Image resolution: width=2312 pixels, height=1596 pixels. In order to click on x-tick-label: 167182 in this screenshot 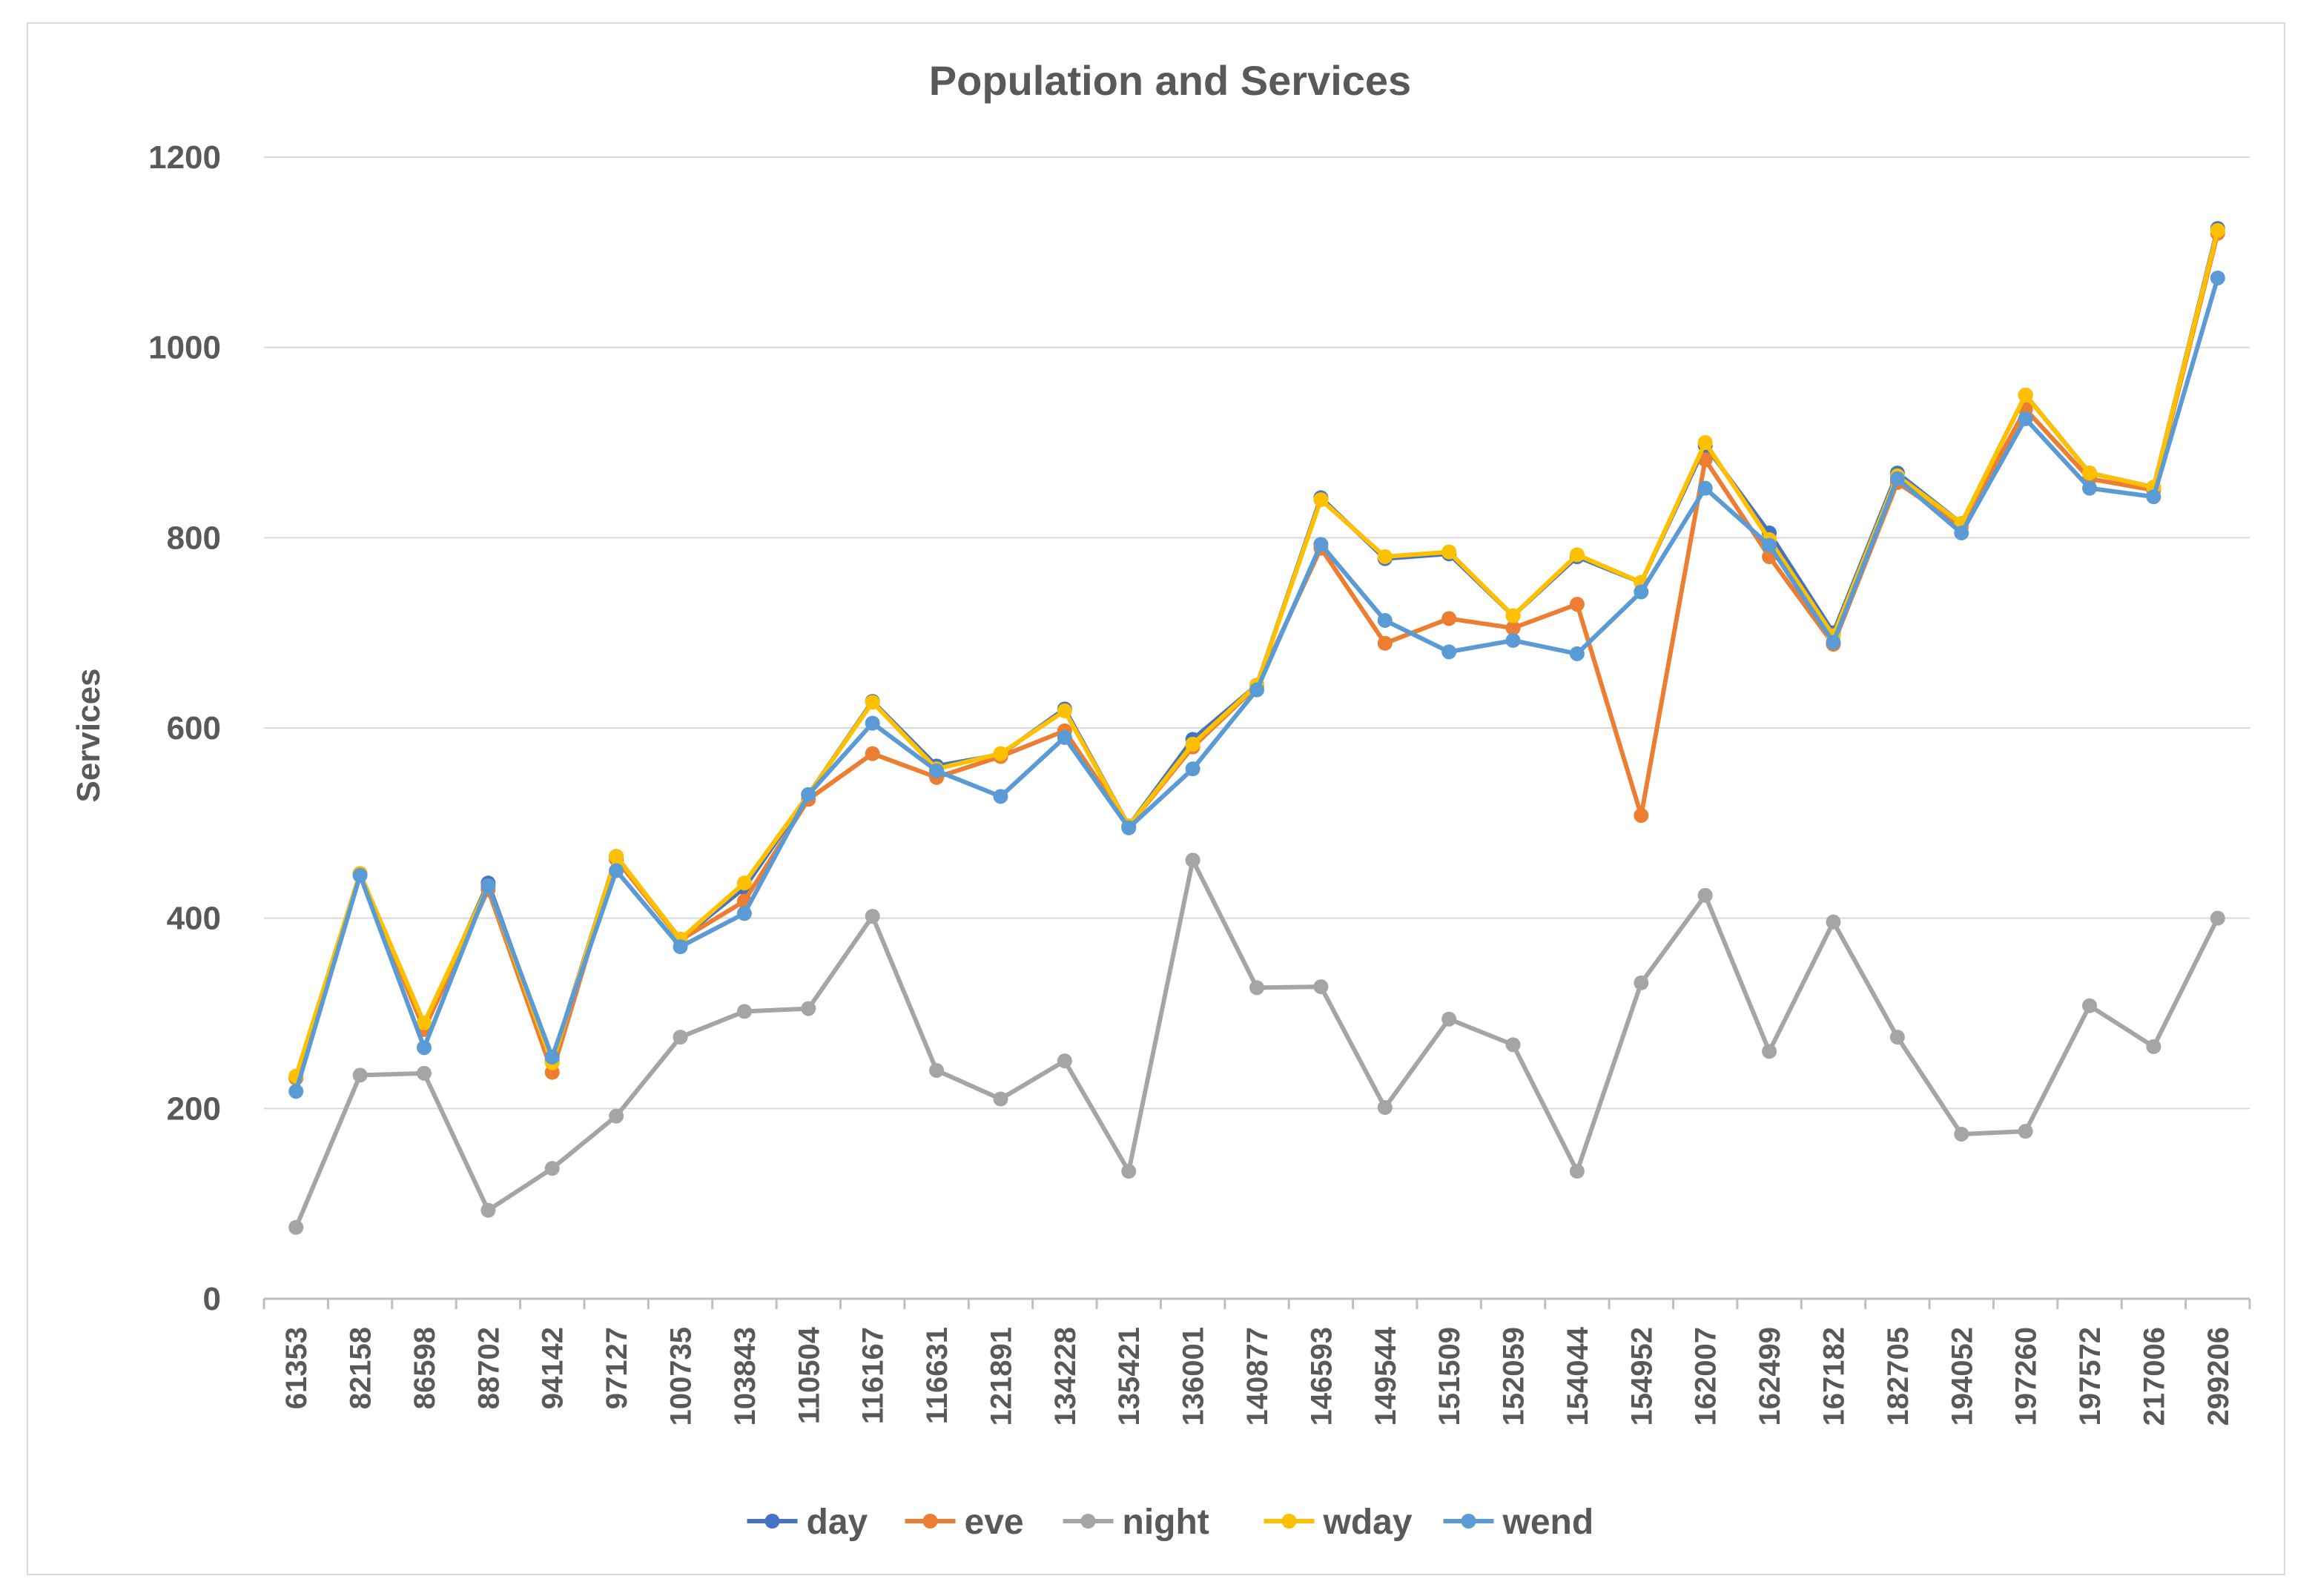, I will do `click(1834, 1376)`.